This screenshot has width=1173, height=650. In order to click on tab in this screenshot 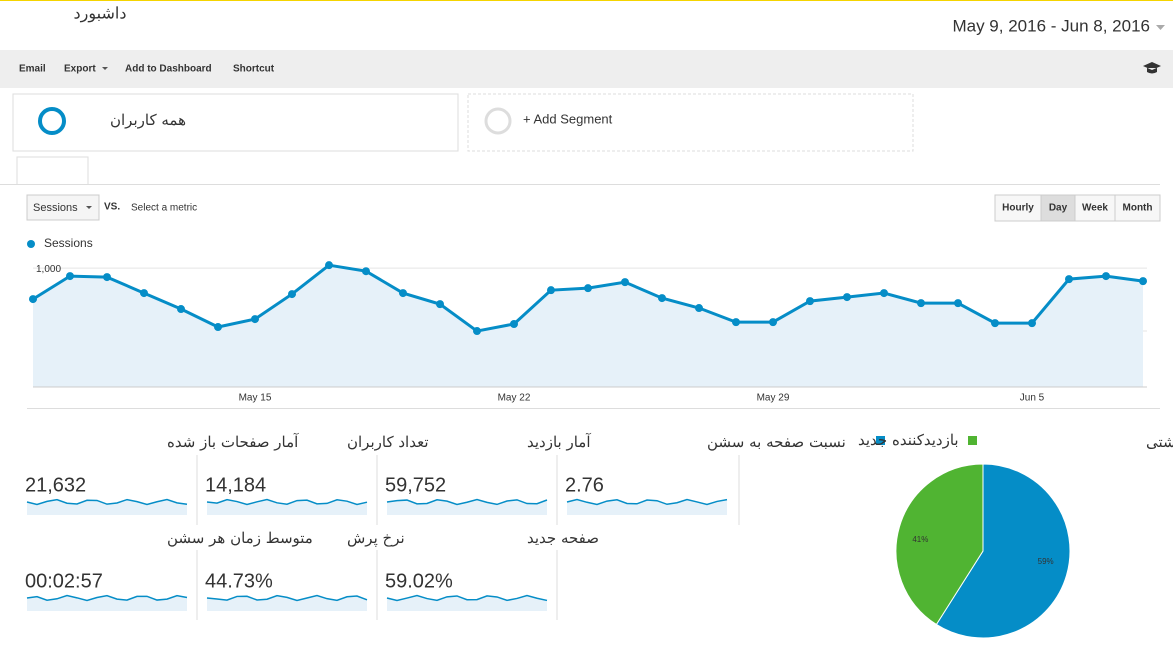, I will do `click(52, 170)`.